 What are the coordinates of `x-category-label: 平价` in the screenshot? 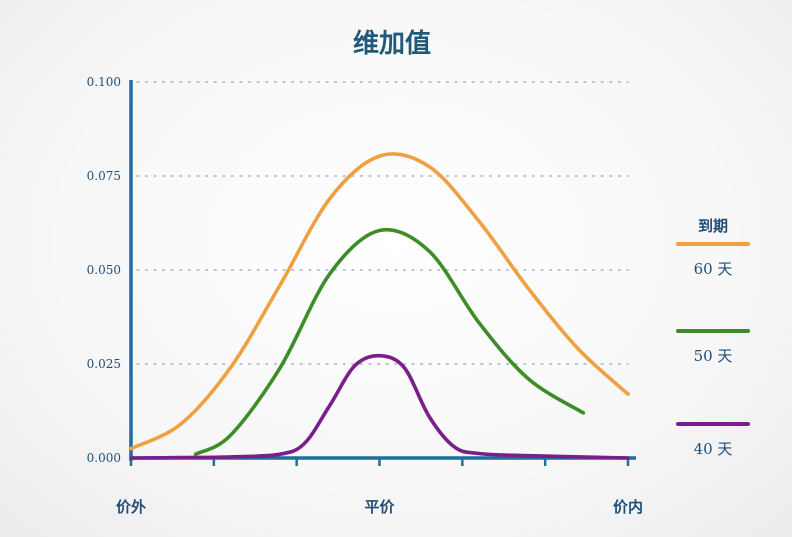 It's located at (379, 507).